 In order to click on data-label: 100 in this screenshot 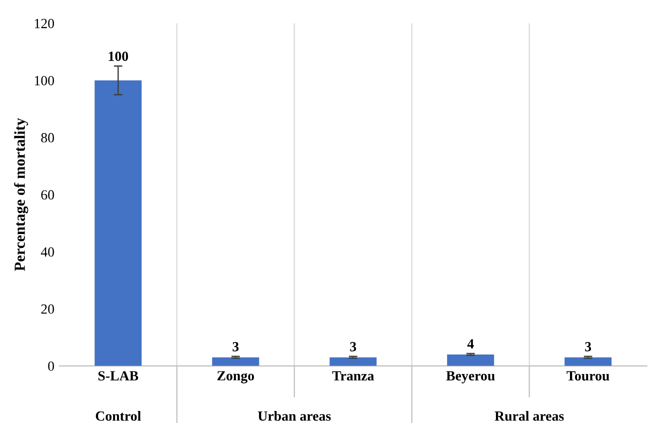, I will do `click(118, 56)`.